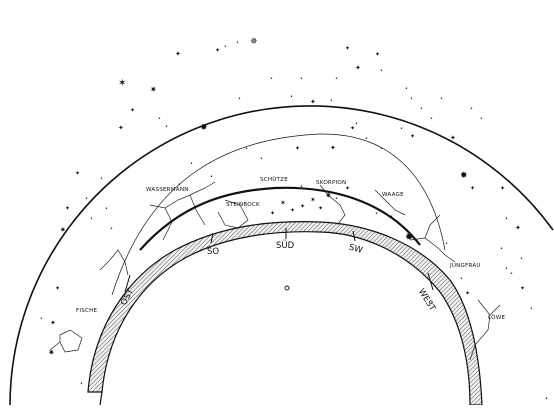 The image size is (554, 410). What do you see at coordinates (356, 249) in the screenshot?
I see `direction-sw: SW` at bounding box center [356, 249].